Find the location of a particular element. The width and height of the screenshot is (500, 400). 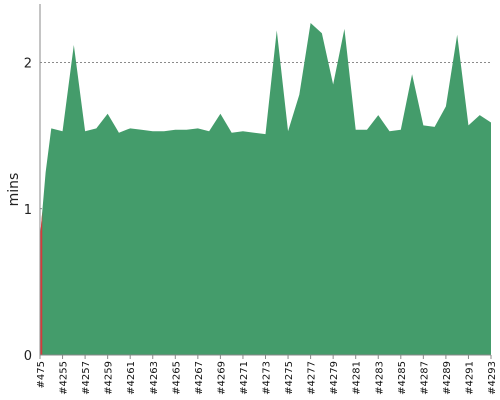

x-tick-label: #4255 is located at coordinates (64, 378).